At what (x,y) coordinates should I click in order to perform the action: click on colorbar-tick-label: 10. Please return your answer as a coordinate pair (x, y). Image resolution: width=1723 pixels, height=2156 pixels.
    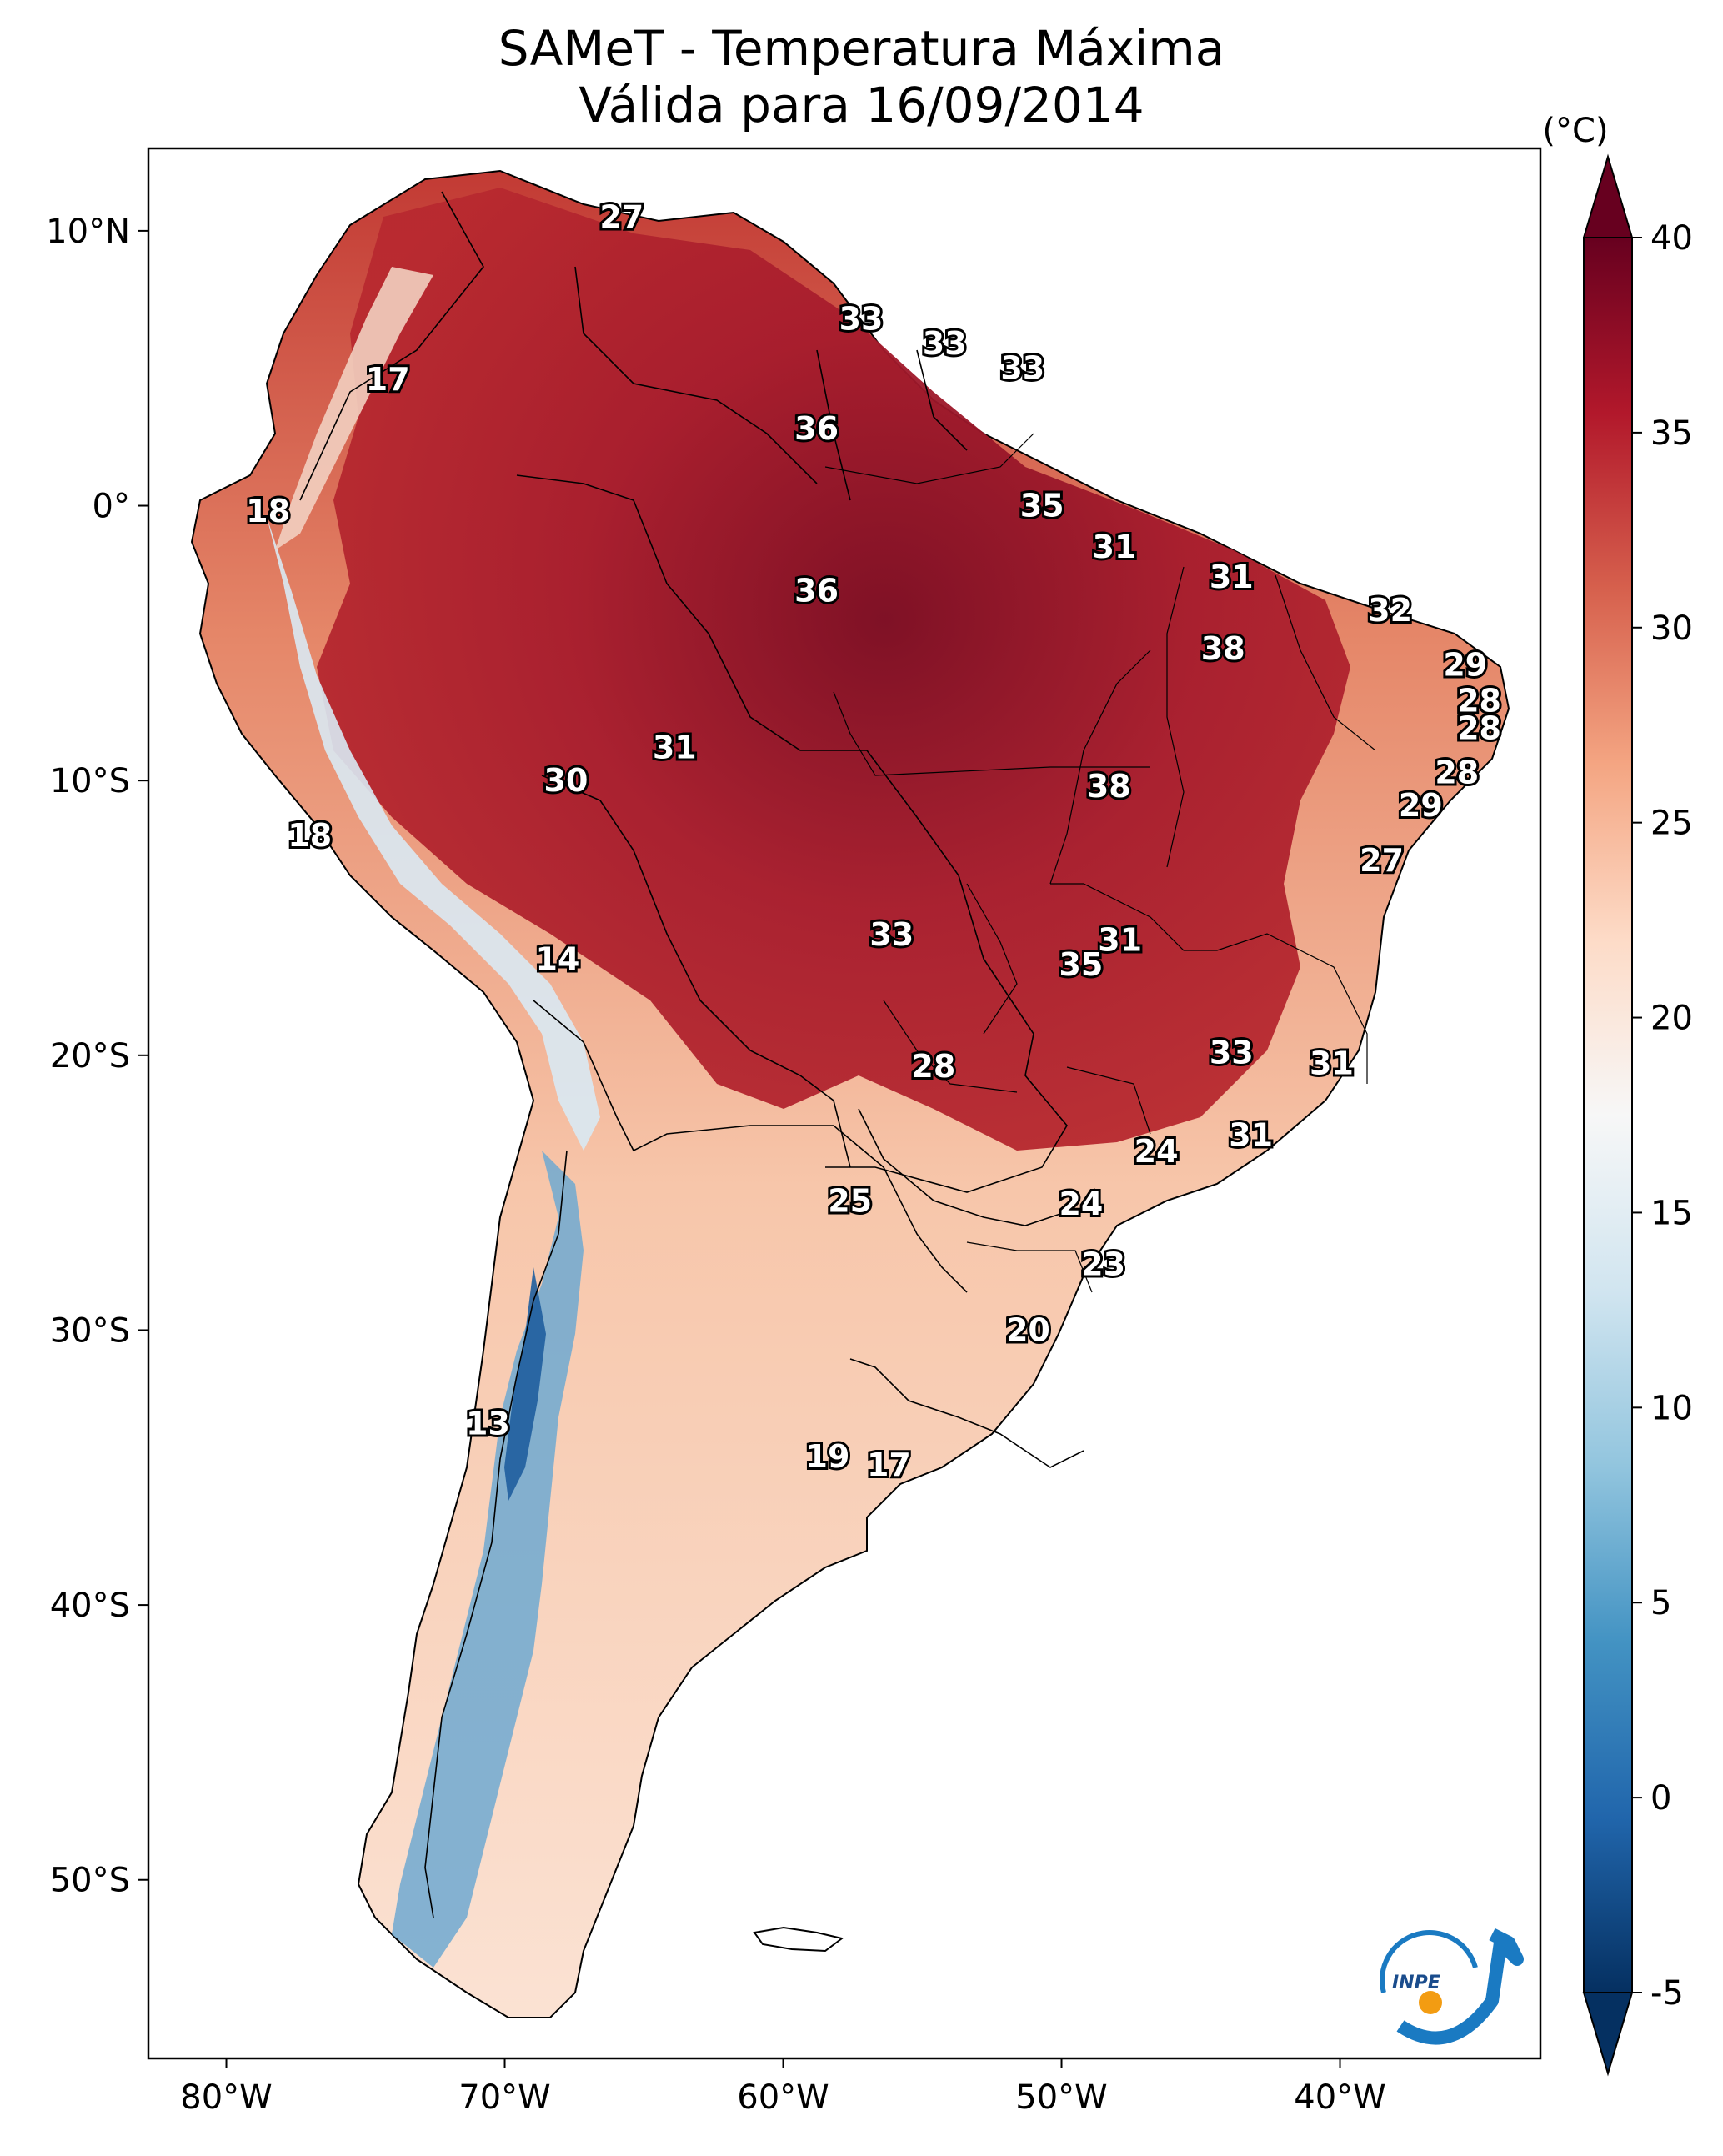
    Looking at the image, I should click on (1671, 1408).